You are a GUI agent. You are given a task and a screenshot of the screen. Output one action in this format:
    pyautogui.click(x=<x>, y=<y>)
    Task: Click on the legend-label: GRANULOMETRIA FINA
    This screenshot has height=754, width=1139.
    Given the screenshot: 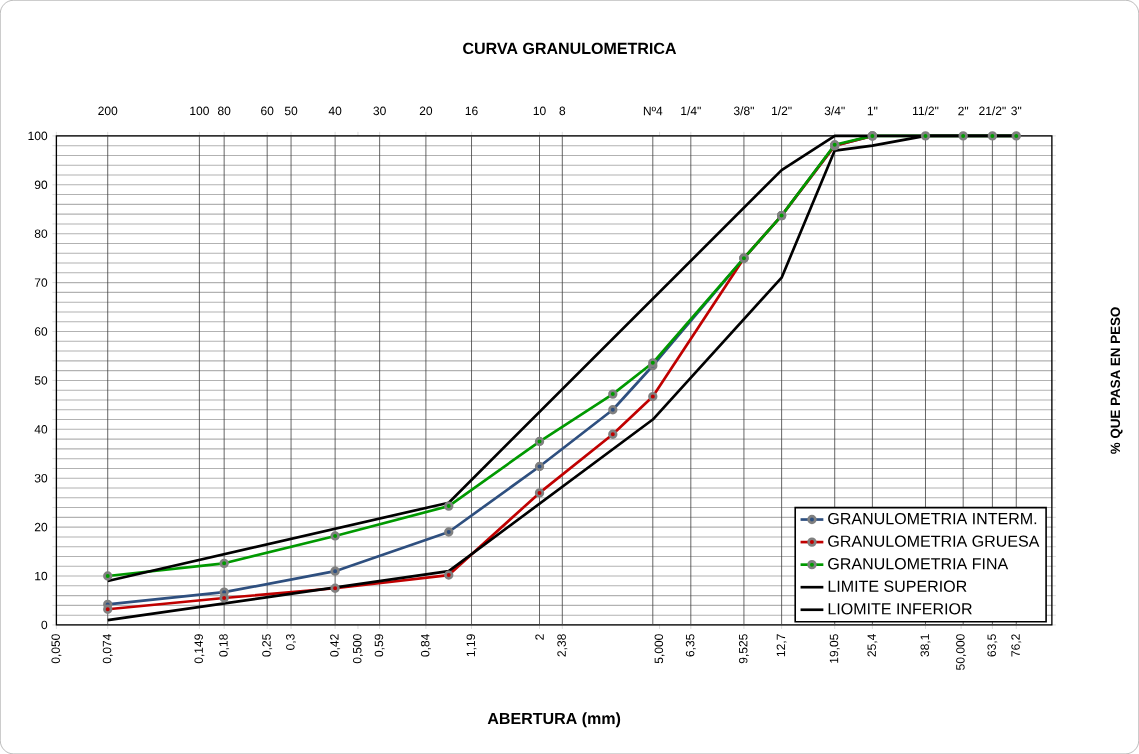 What is the action you would take?
    pyautogui.click(x=918, y=563)
    